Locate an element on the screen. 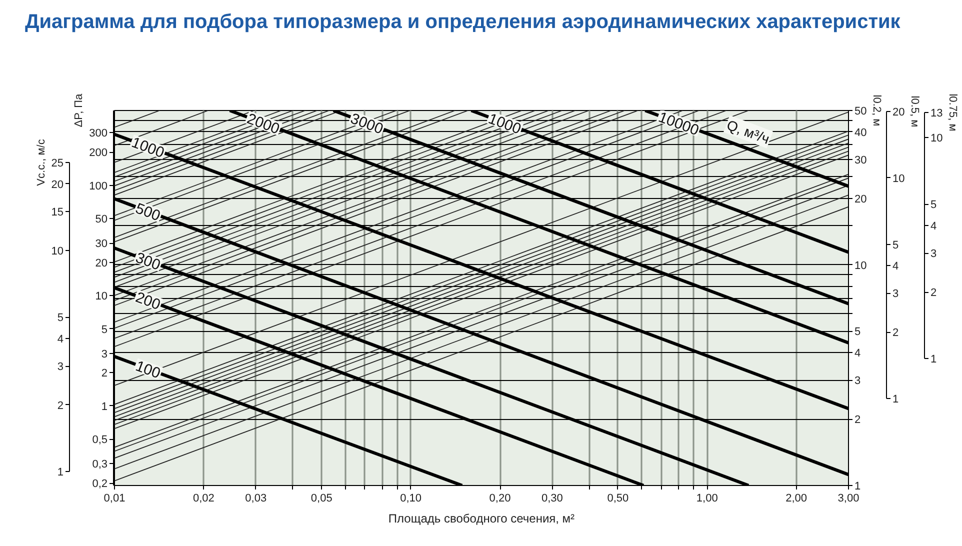  x-tick-label: 0,02 is located at coordinates (203, 498).